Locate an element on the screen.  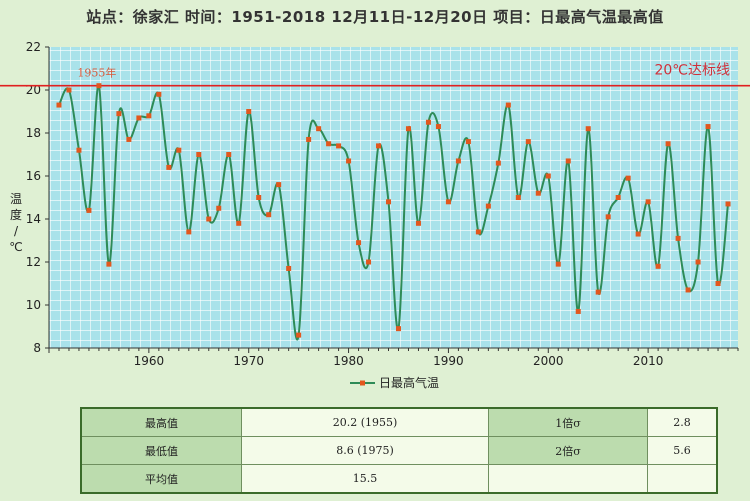
table-row: 最低值 8.6 (1975) 2倍σ 5.6 is located at coordinates (399, 450).